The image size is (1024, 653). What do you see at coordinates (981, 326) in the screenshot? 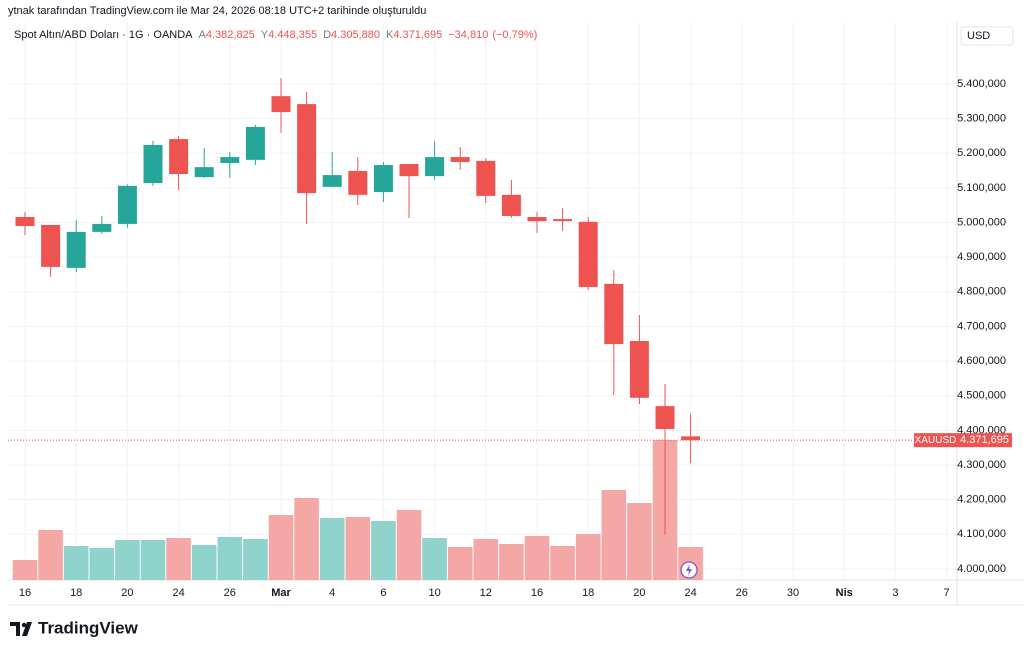
I see `y-tick-label: 4.700,000` at bounding box center [981, 326].